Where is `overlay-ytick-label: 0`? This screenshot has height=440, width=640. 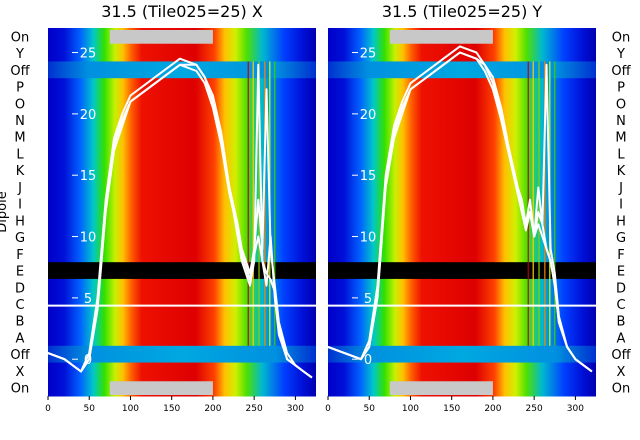
overlay-ytick-label: 0 is located at coordinates (368, 360).